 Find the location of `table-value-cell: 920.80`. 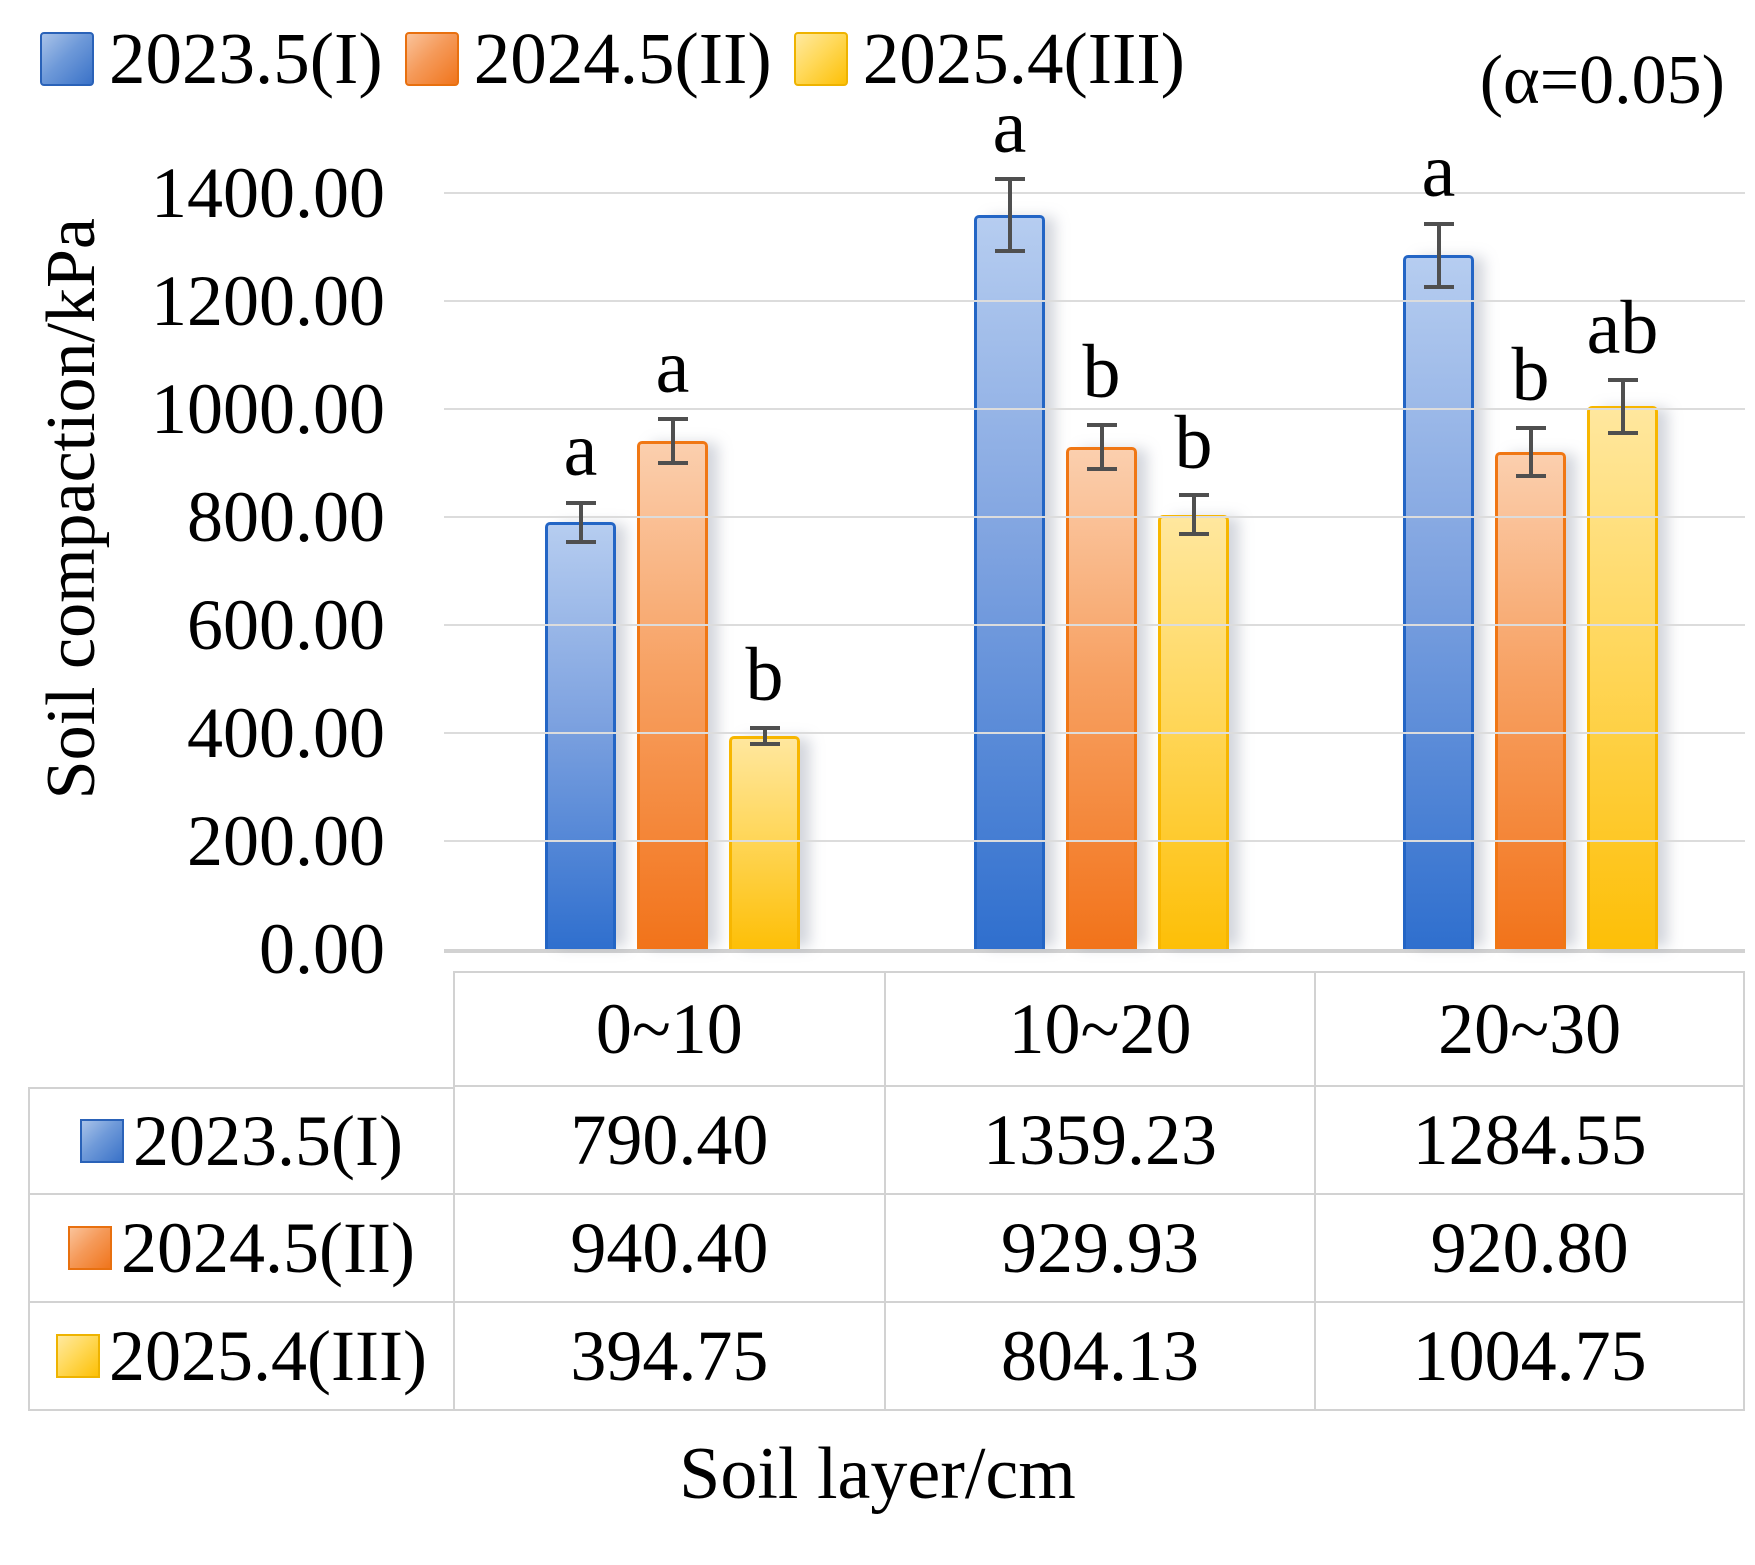

table-value-cell: 920.80 is located at coordinates (1529, 1249).